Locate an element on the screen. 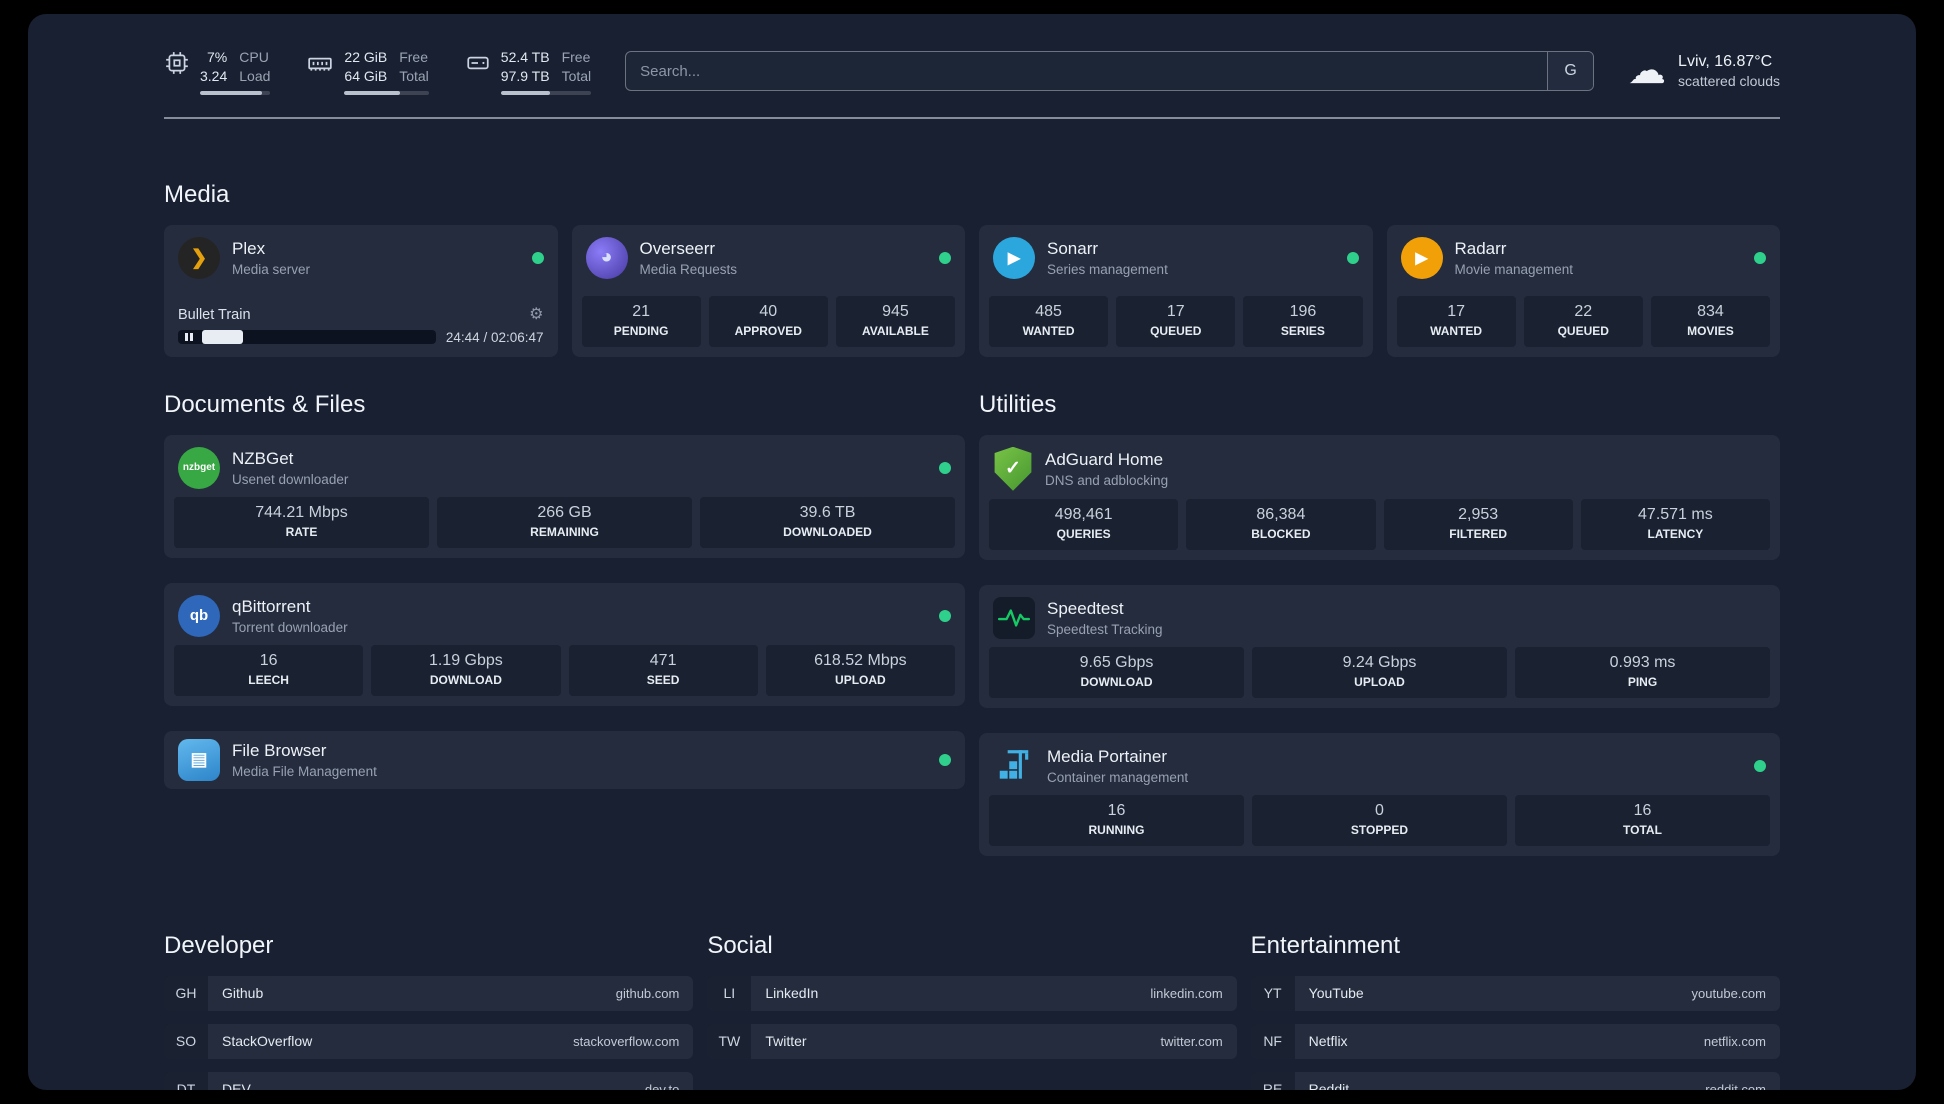  stat-tile: 266 GB REMAINING is located at coordinates (564, 522).